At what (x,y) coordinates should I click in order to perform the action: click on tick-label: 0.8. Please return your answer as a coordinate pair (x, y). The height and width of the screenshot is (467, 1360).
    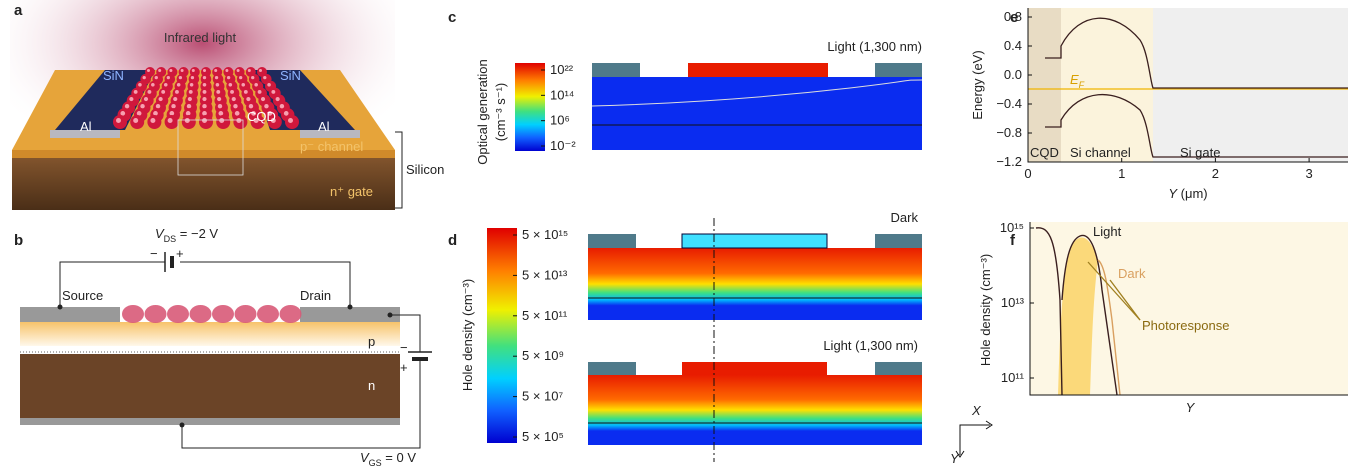
    Looking at the image, I should click on (1013, 16).